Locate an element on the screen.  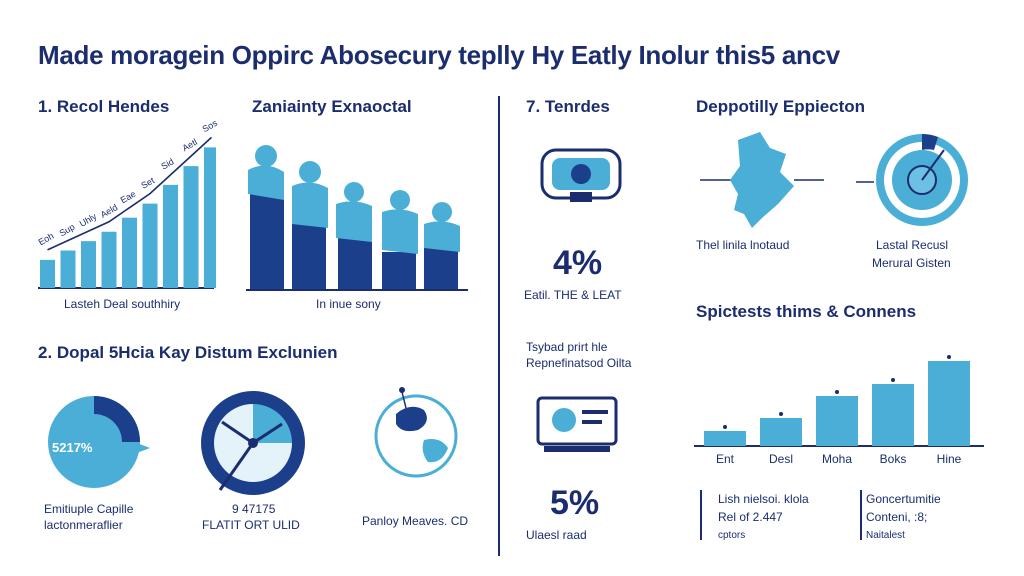
people-heading: Zaniainty Exnaoctal is located at coordinates (332, 106).